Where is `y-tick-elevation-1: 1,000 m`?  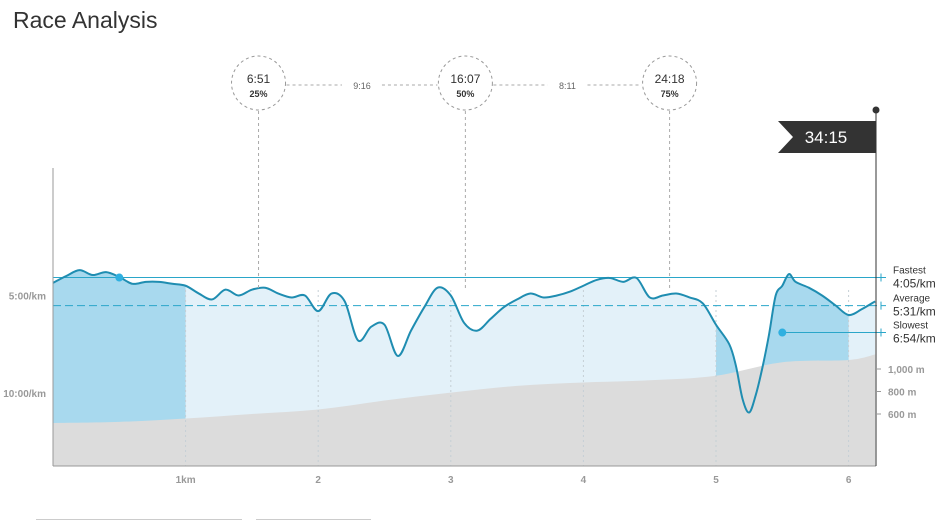
y-tick-elevation-1: 1,000 m is located at coordinates (906, 370).